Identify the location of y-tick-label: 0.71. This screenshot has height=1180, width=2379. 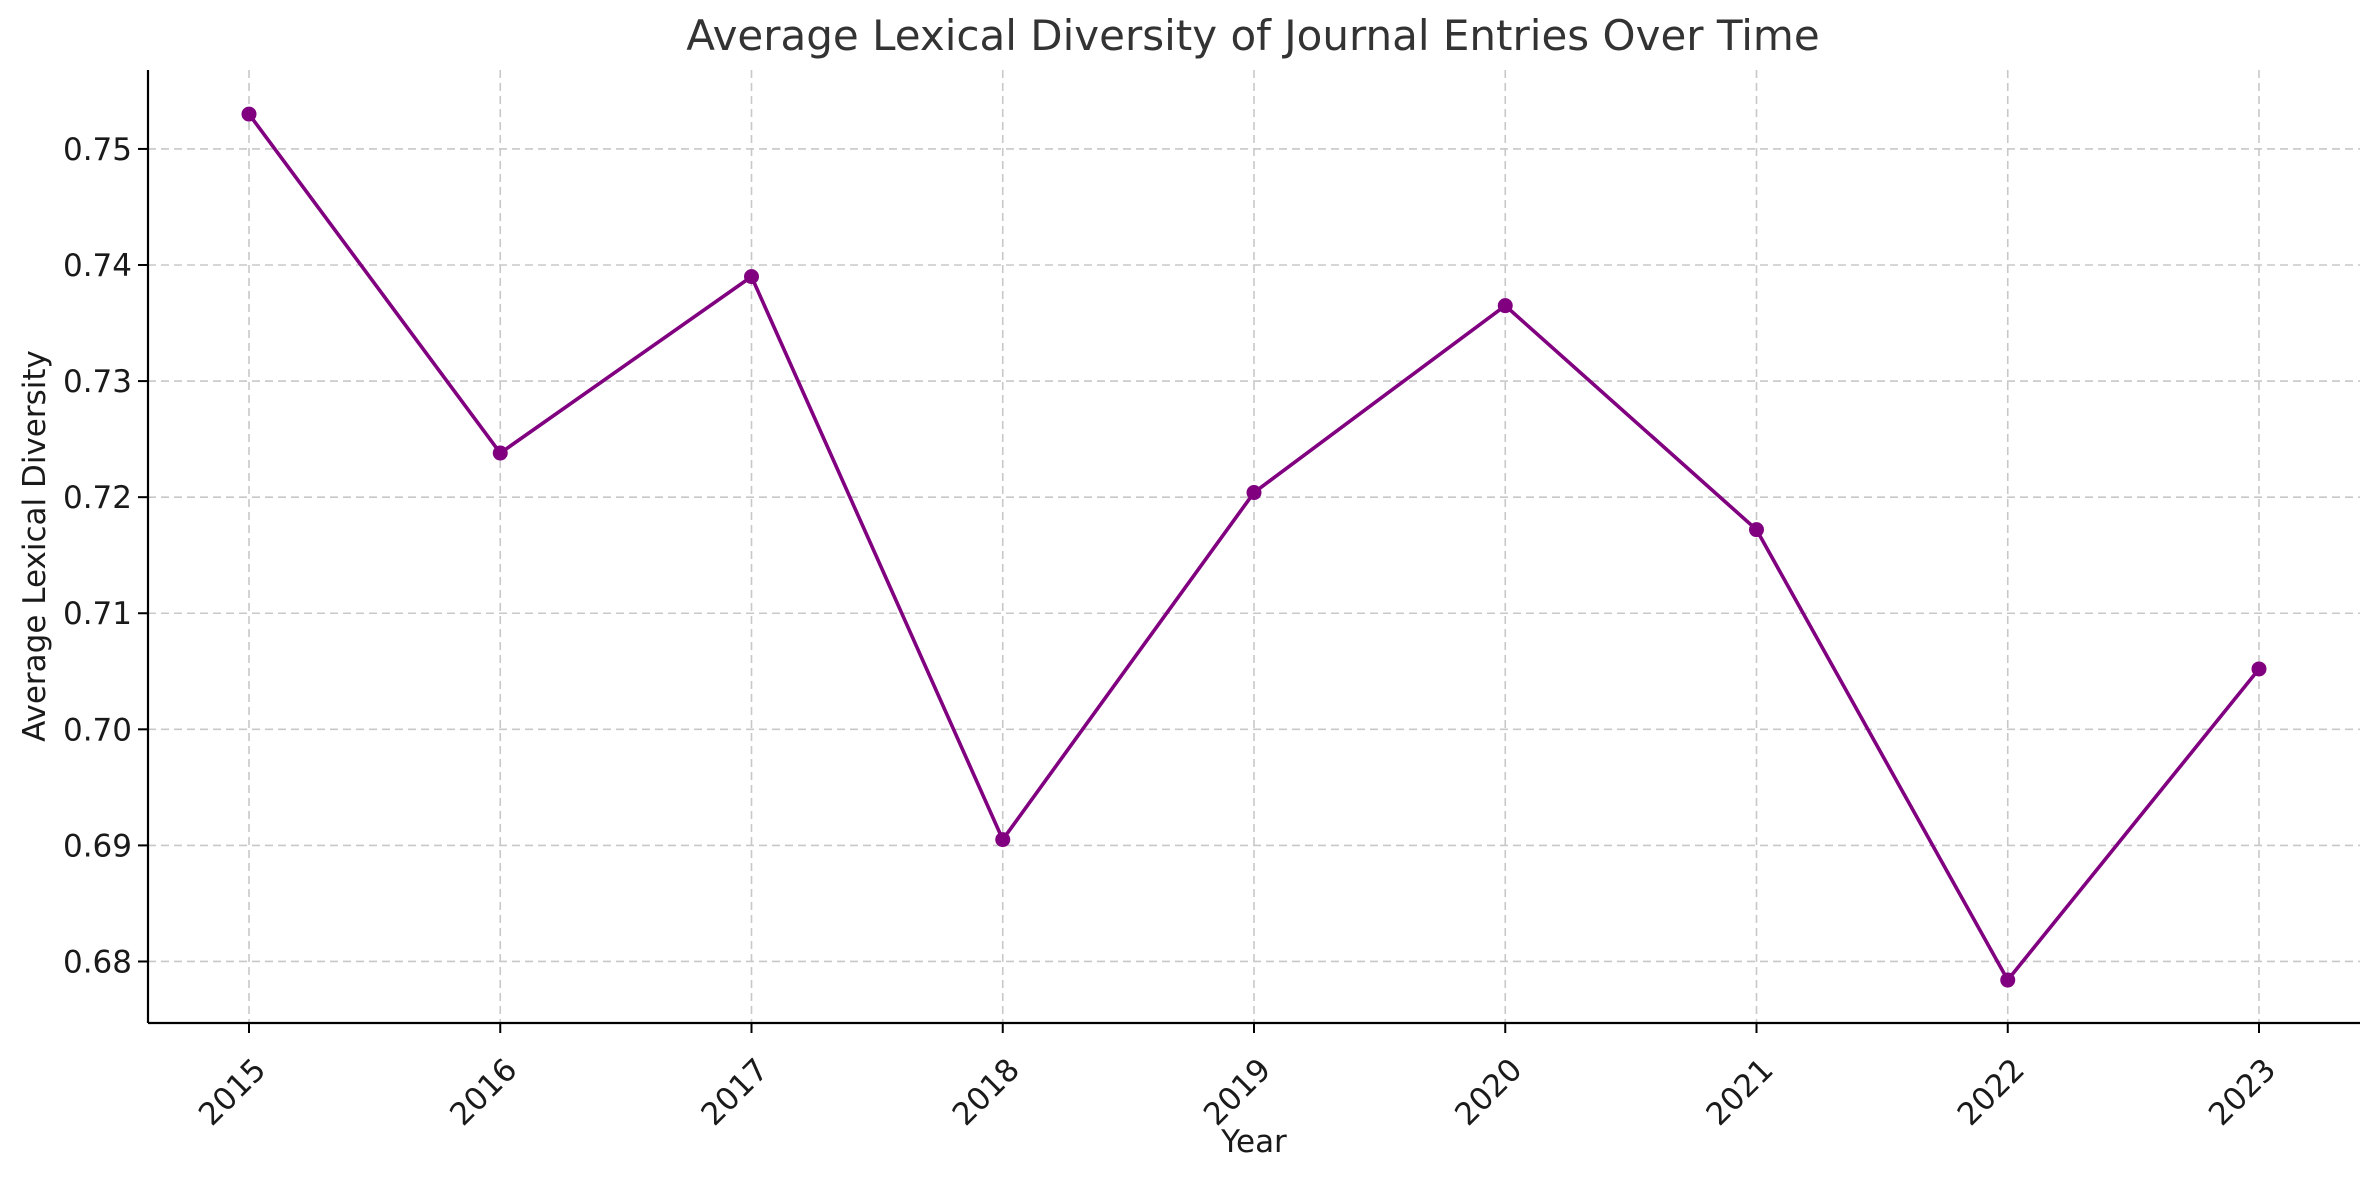
(97, 614).